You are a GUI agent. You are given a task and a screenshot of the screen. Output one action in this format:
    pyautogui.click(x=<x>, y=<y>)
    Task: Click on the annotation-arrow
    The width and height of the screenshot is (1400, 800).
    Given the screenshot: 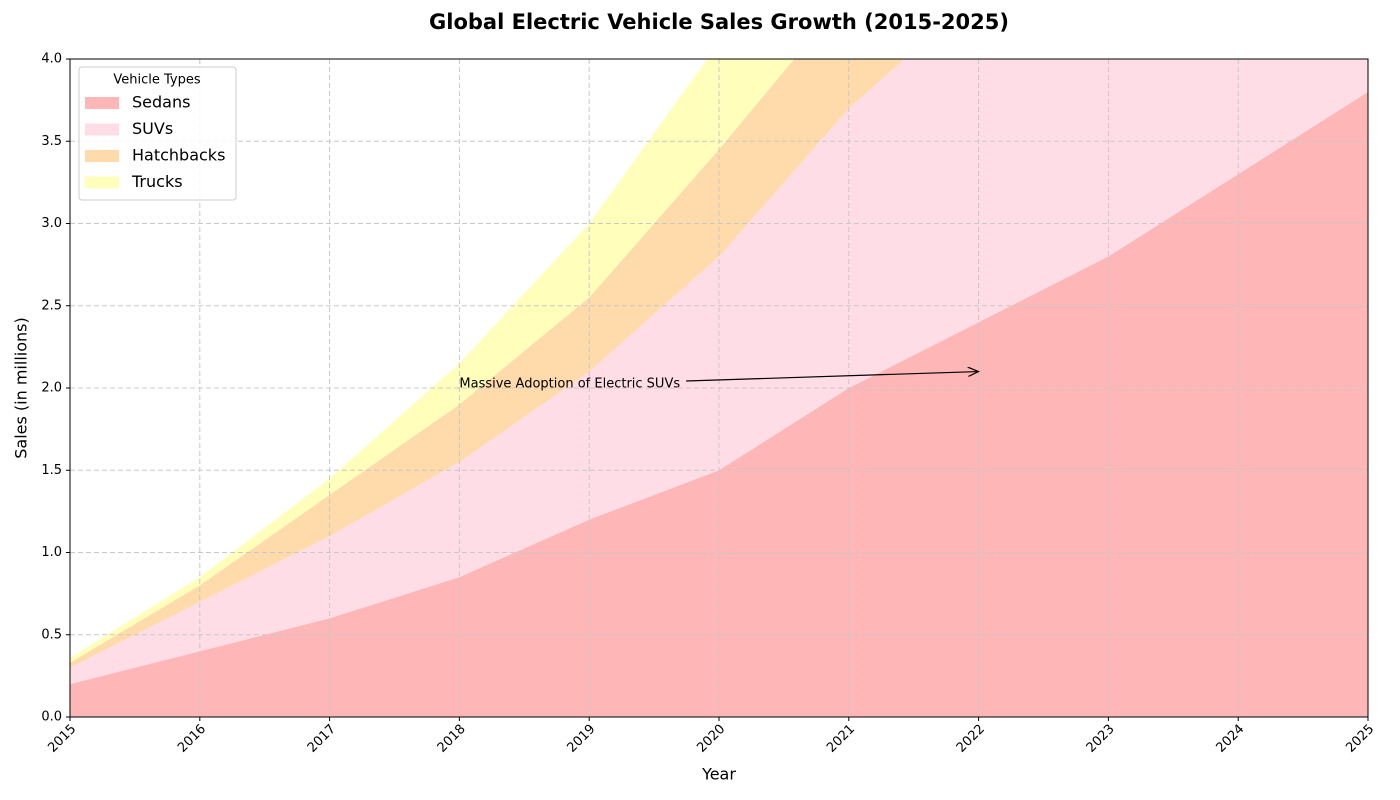 What is the action you would take?
    pyautogui.click(x=832, y=377)
    